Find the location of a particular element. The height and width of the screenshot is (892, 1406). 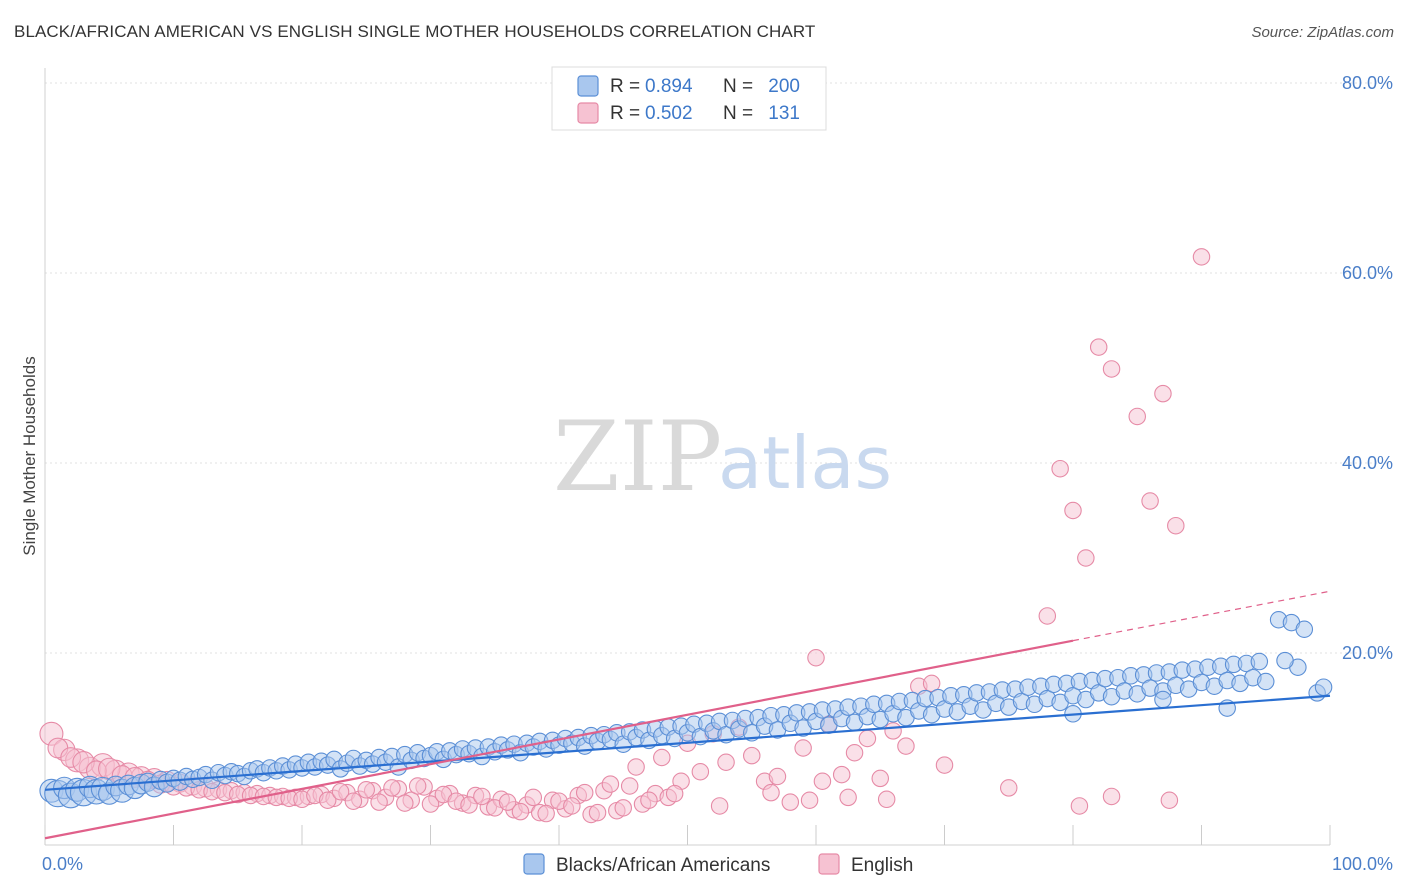

legend-n-value-1: 200 is located at coordinates (784, 86).